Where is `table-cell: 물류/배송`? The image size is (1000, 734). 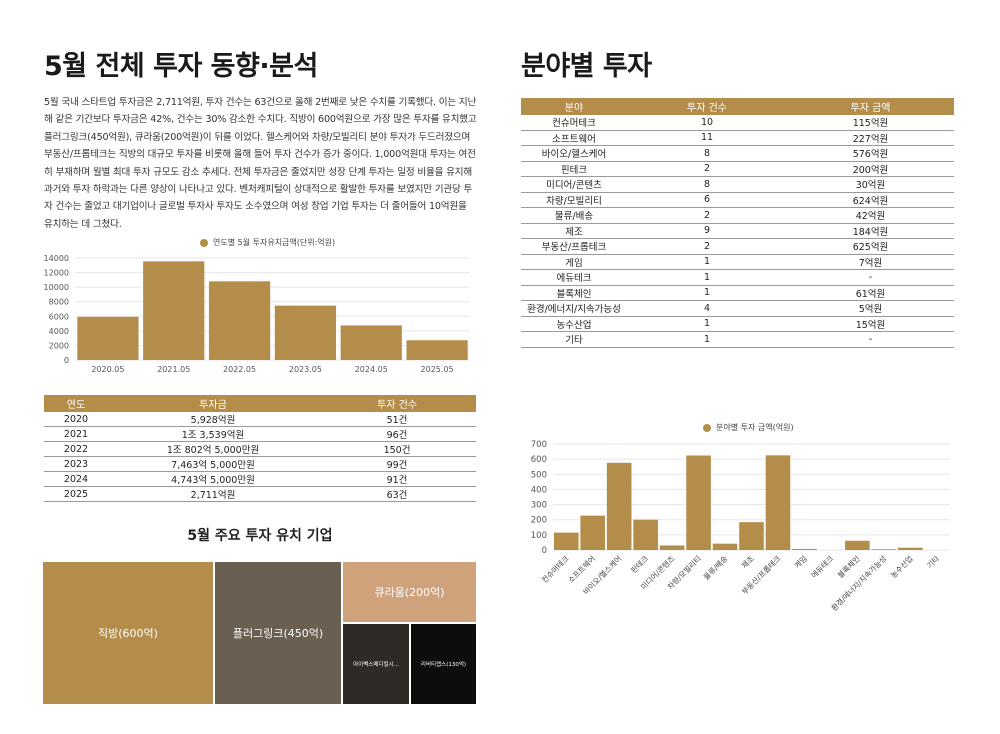
table-cell: 물류/배송 is located at coordinates (574, 215).